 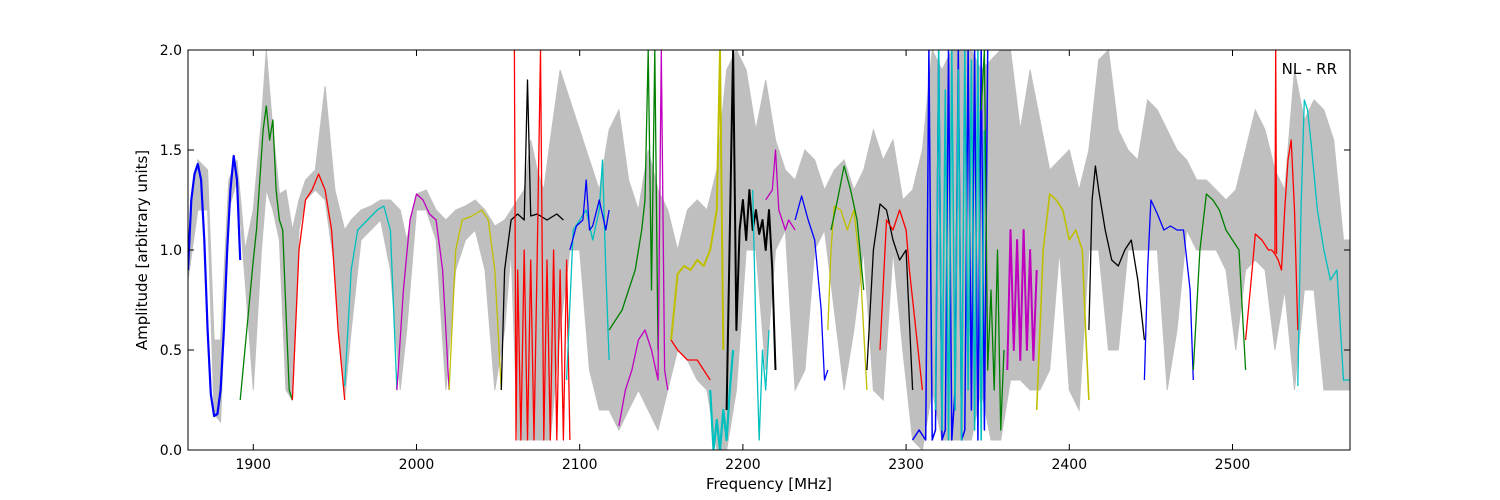 What do you see at coordinates (171, 151) in the screenshot?
I see `y-tick-label: 1.5` at bounding box center [171, 151].